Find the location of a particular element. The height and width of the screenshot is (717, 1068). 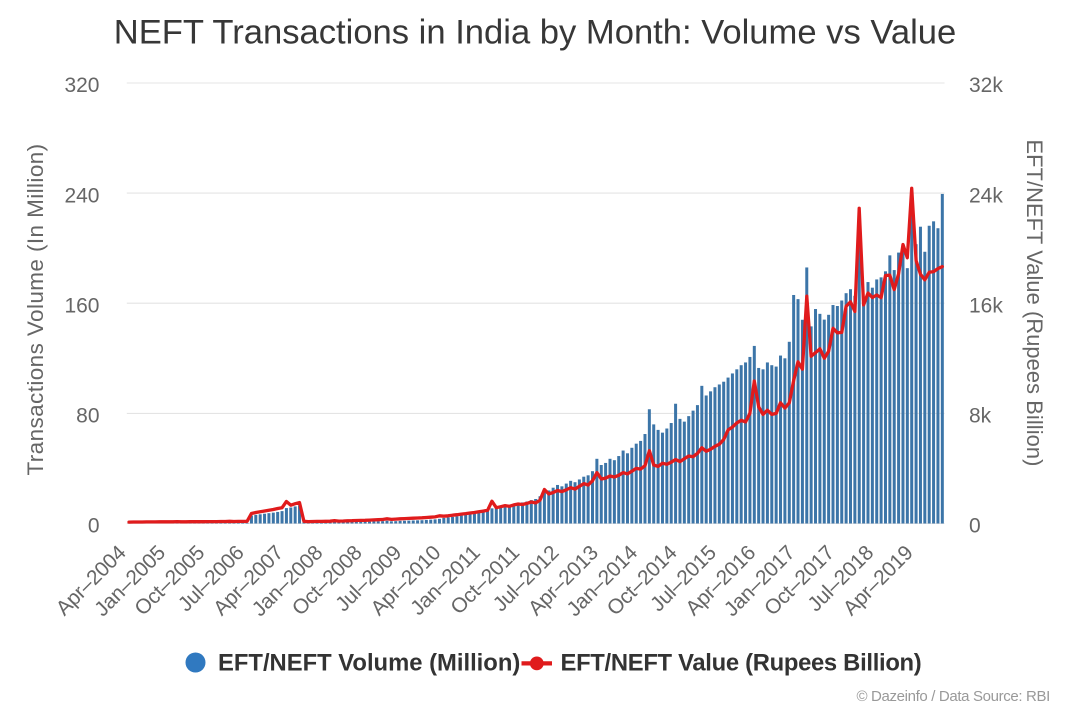

svg-text: © Dazeinfo / Data Source: RBI is located at coordinates (954, 696).